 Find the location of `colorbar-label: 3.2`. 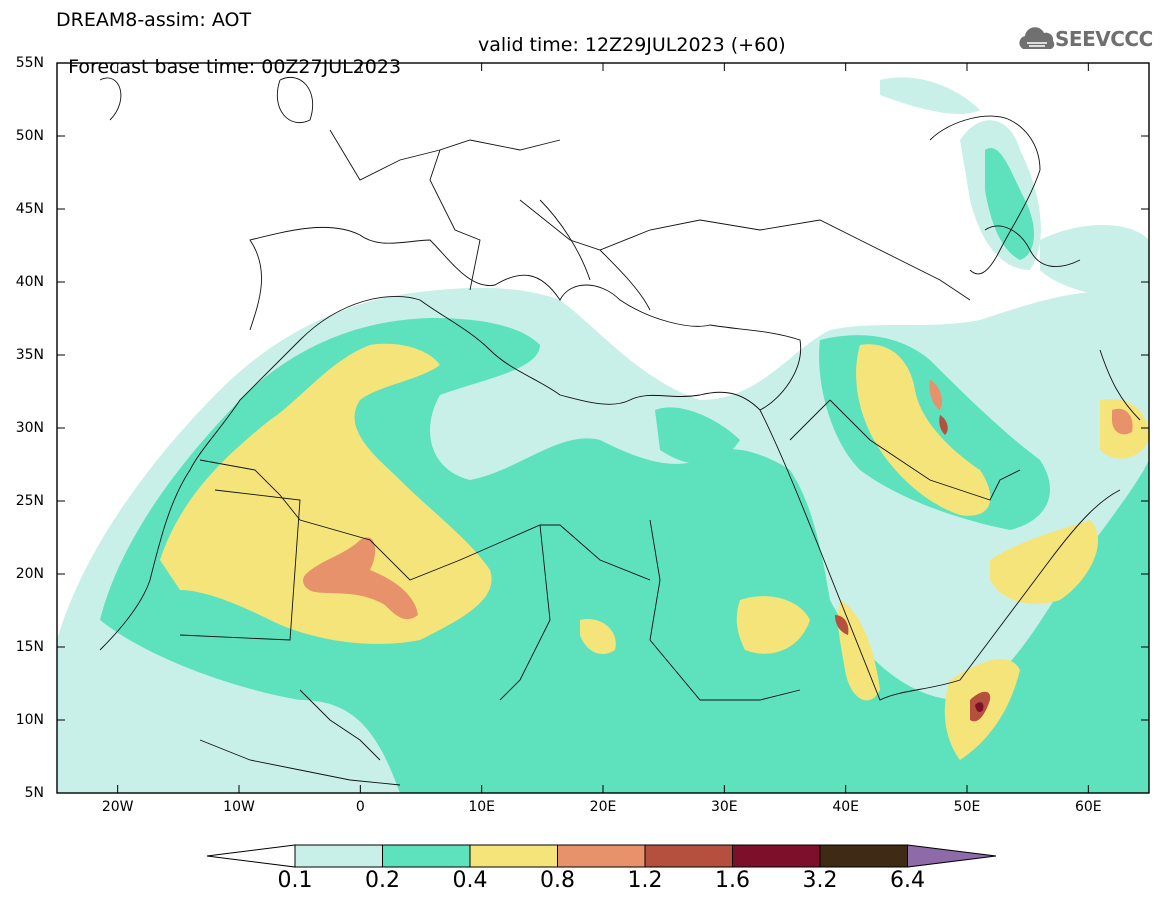

colorbar-label: 3.2 is located at coordinates (820, 880).